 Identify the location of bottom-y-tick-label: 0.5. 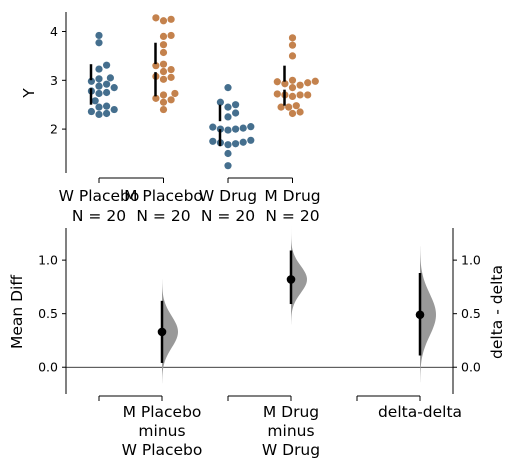
(48, 313).